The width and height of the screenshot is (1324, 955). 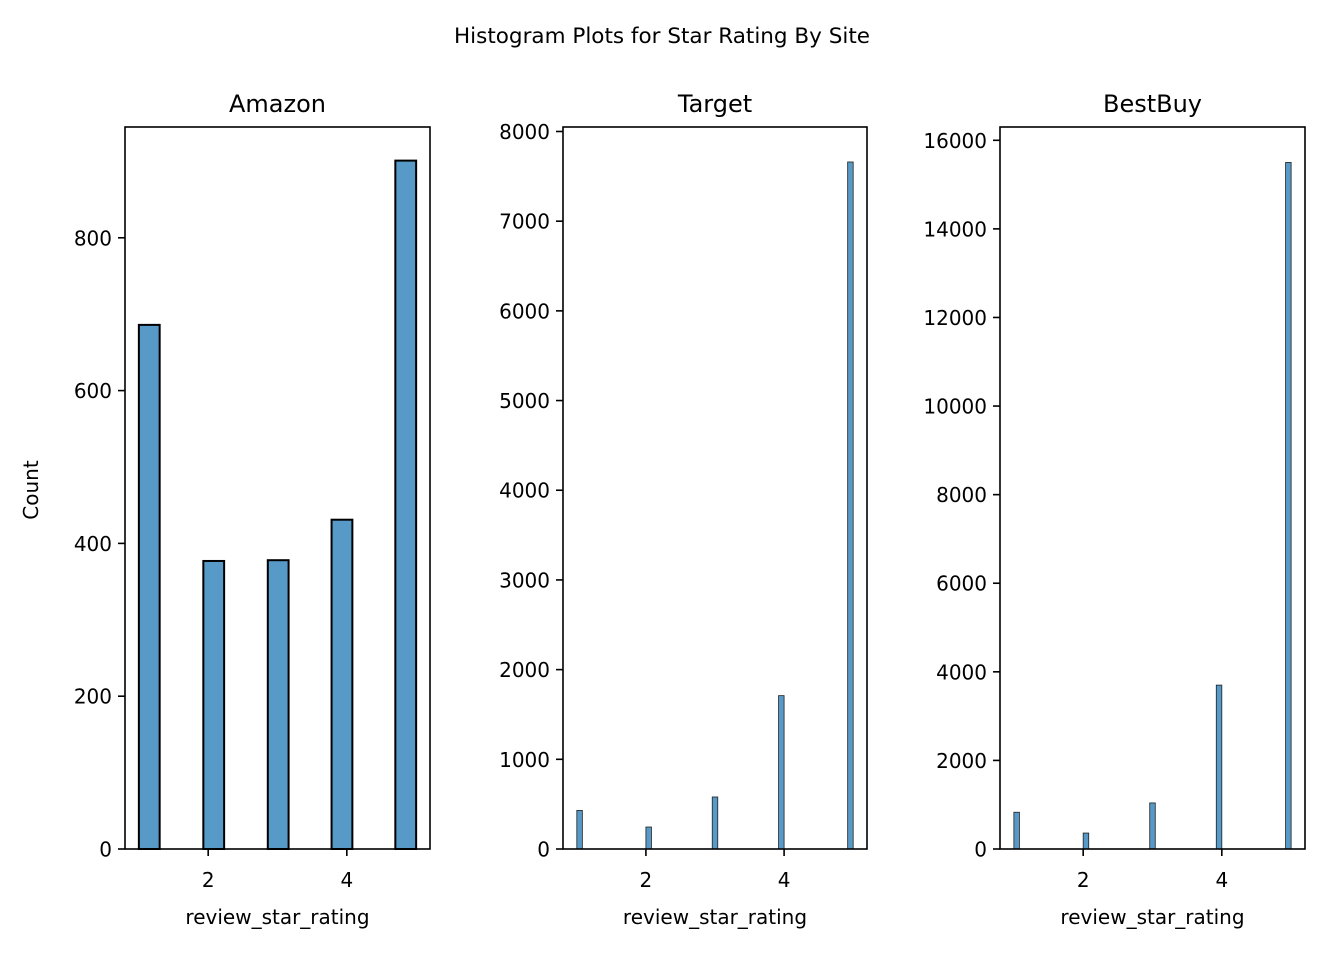 I want to click on y-axis-label: Count, so click(x=31, y=490).